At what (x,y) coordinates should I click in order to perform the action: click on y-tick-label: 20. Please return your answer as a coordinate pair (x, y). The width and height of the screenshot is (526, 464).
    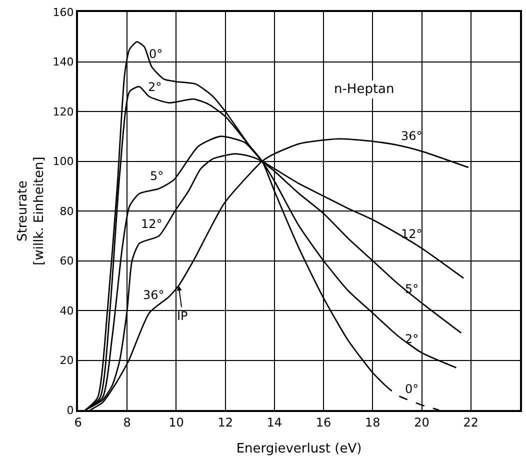
    Looking at the image, I should click on (67, 361).